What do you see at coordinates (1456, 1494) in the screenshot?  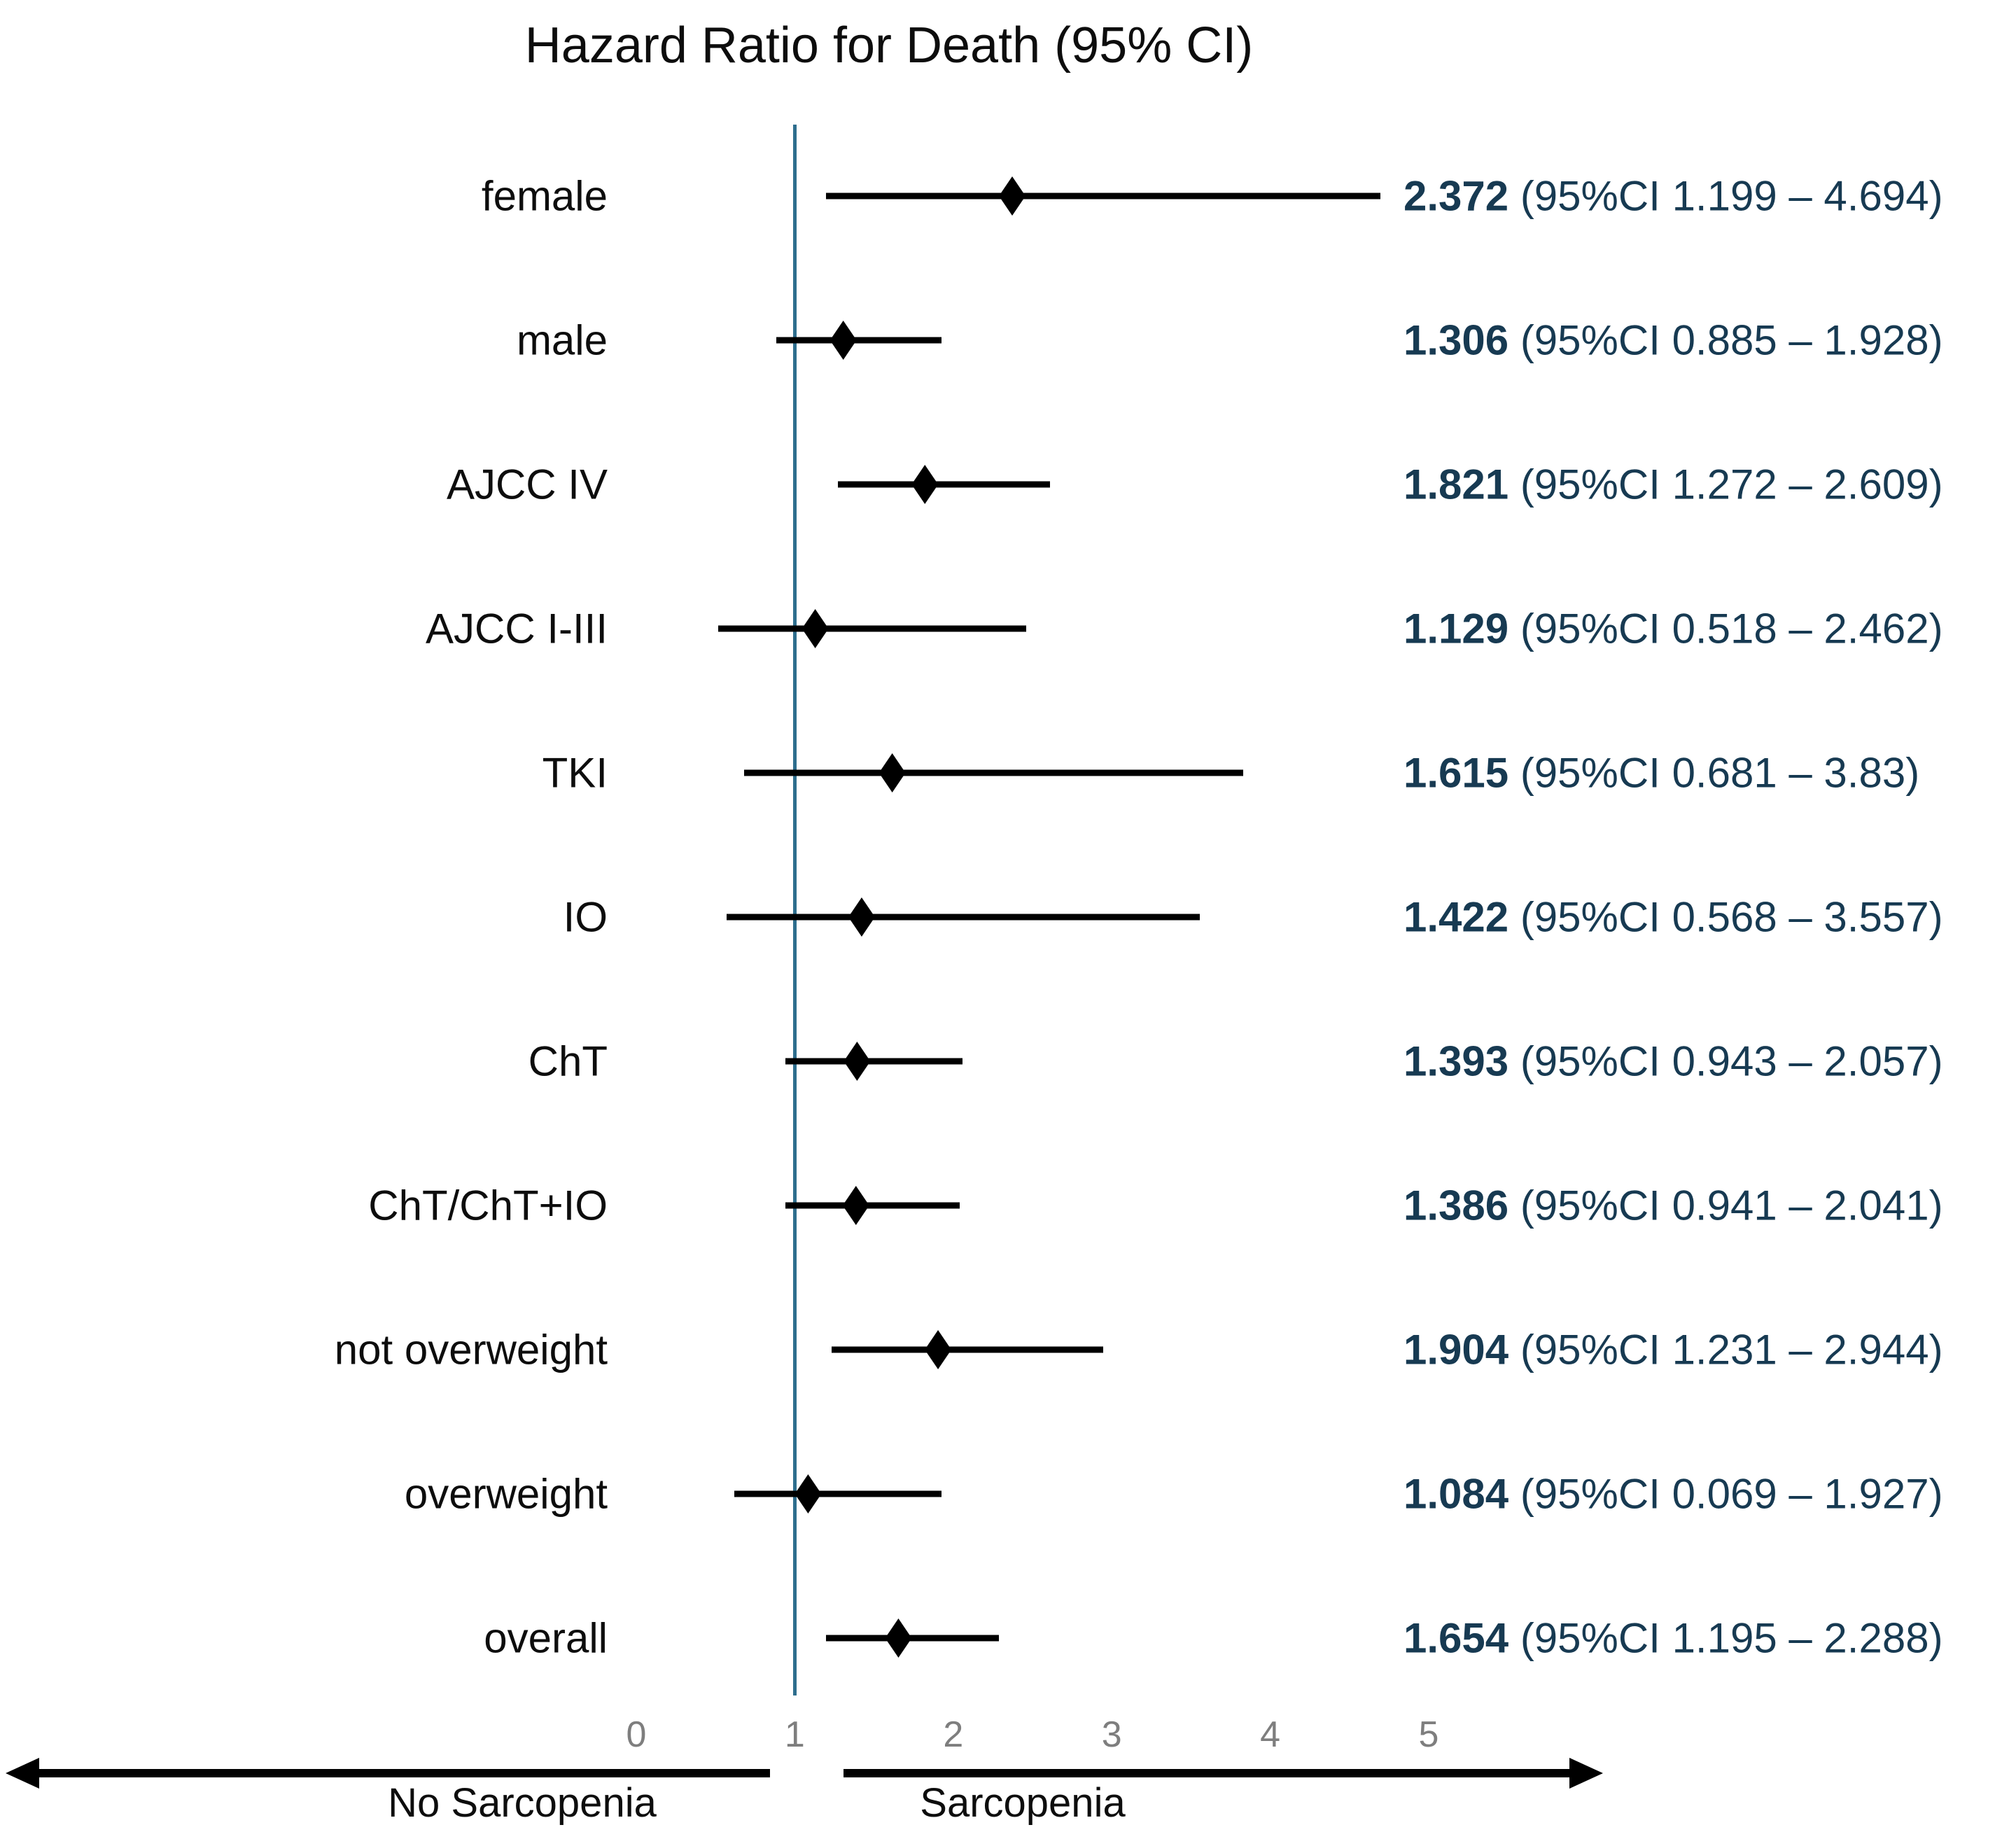 I see `hr-value: 1.084` at bounding box center [1456, 1494].